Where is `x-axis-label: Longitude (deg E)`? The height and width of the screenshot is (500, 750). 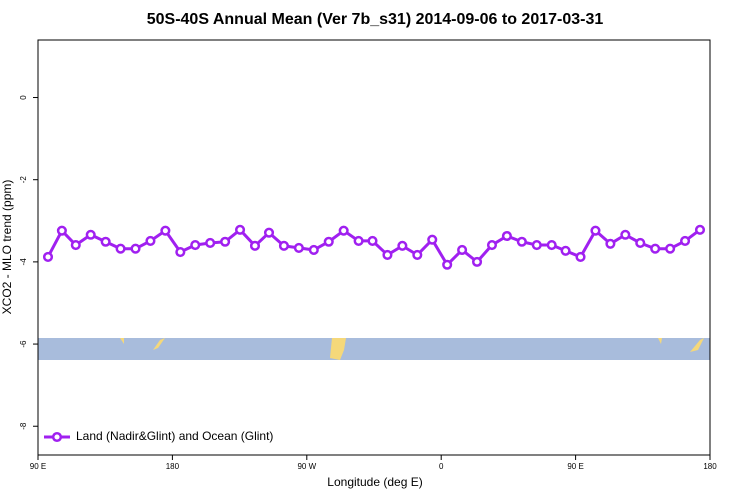
x-axis-label: Longitude (deg E) is located at coordinates (374, 482).